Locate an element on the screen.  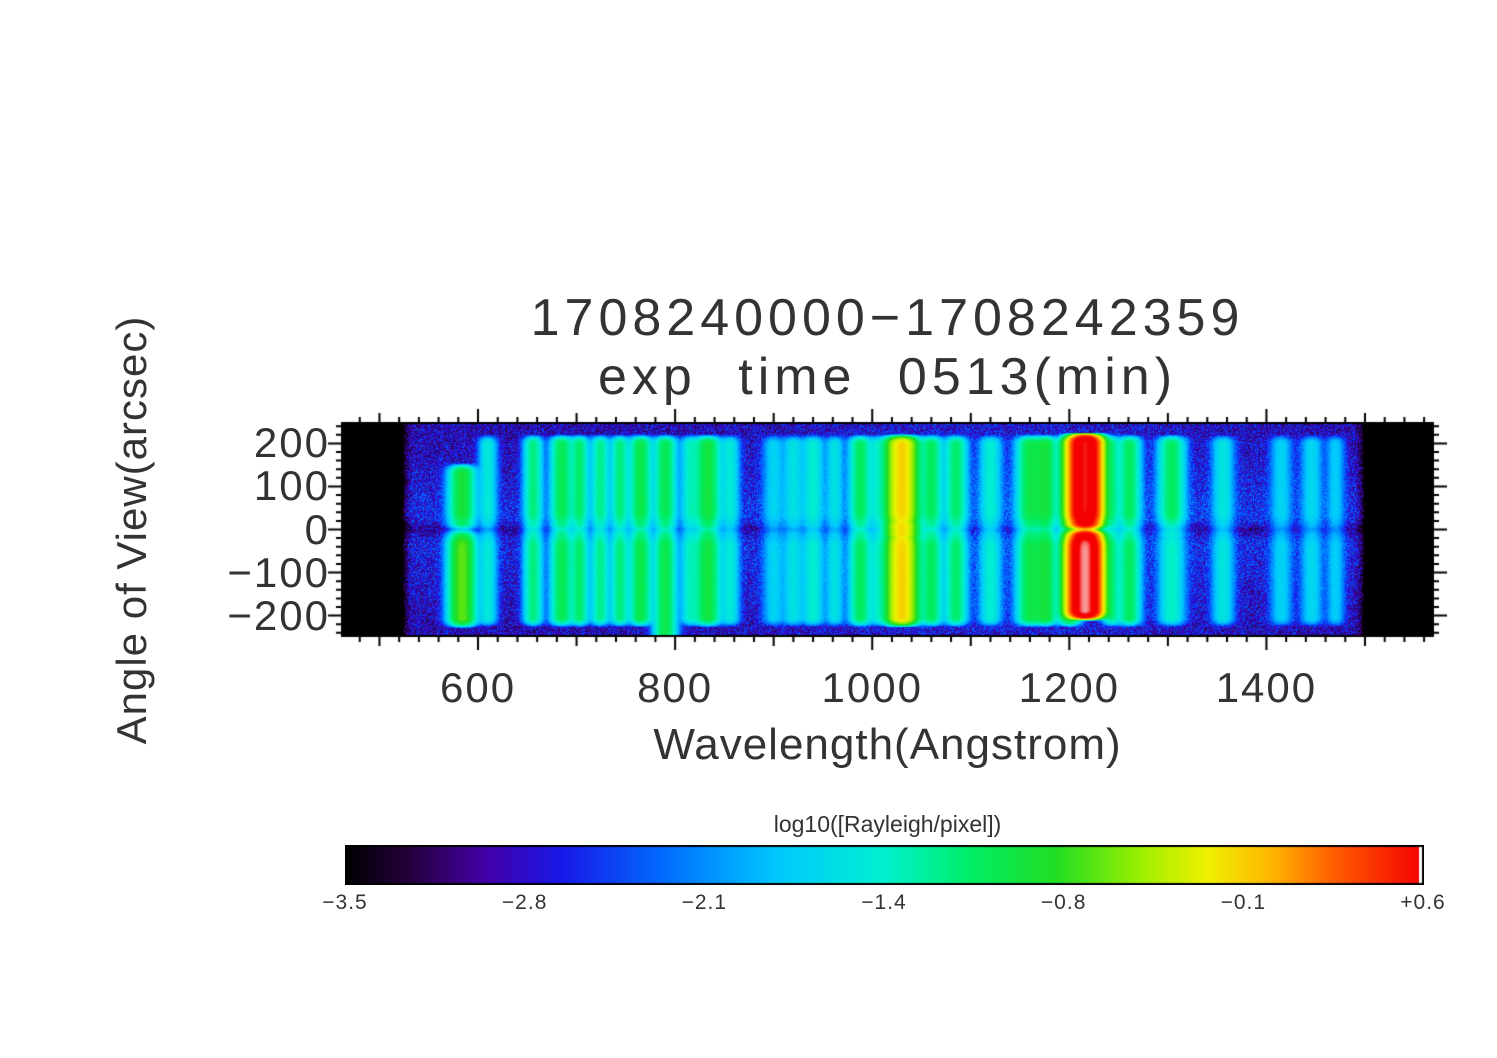
plot-title-line1: 1708240000−1708242359 is located at coordinates (887, 318).